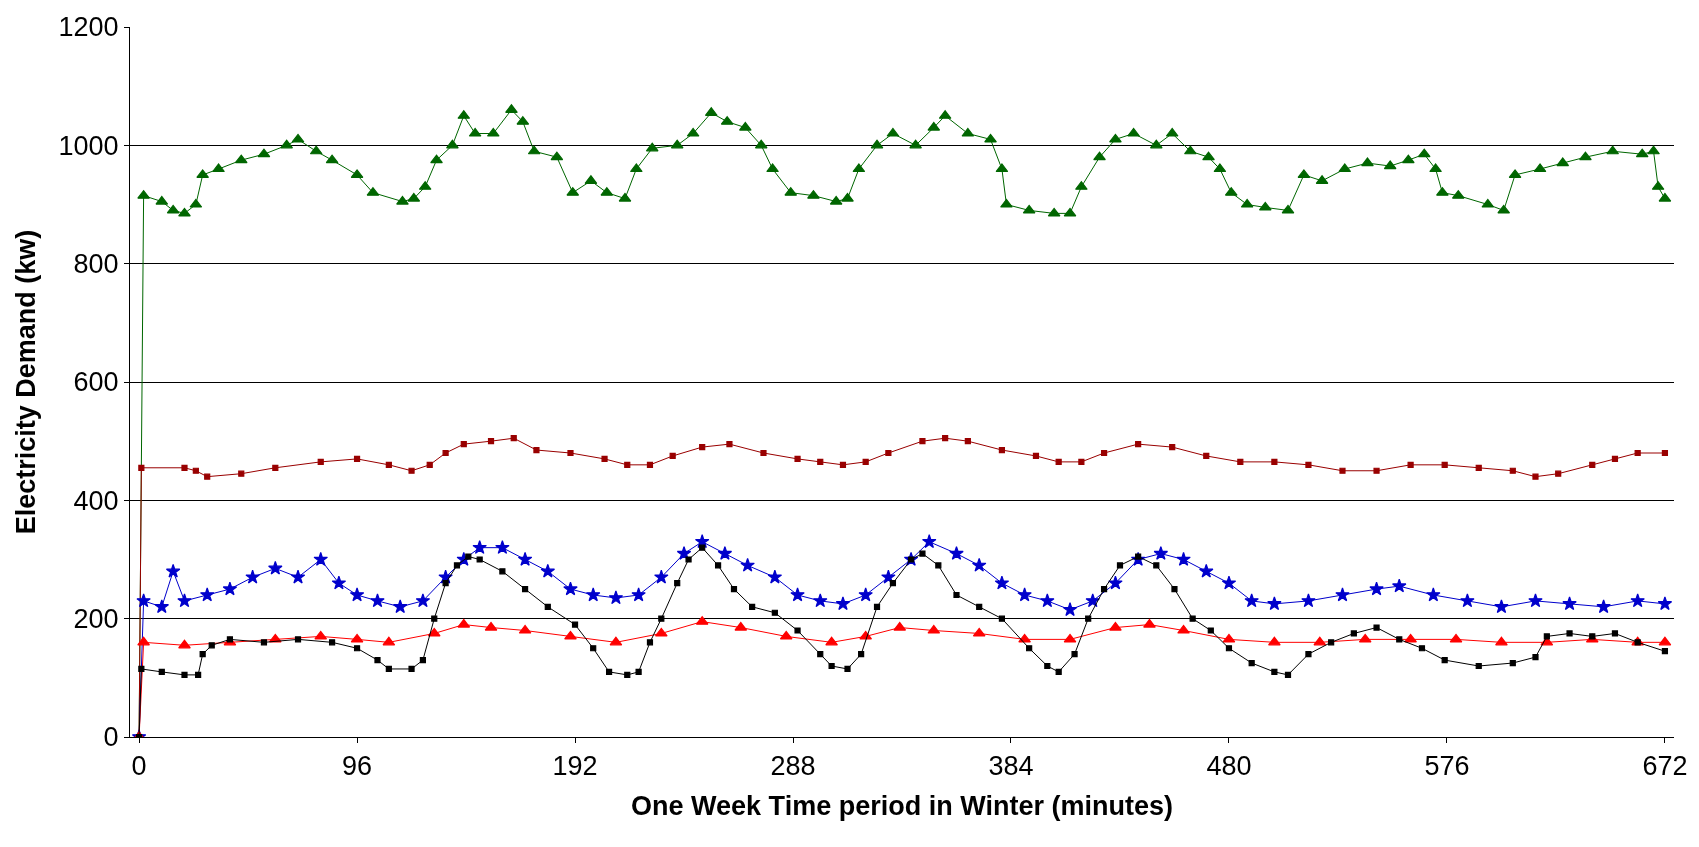 This screenshot has height=847, width=1699. I want to click on x-tick-label: 96, so click(357, 766).